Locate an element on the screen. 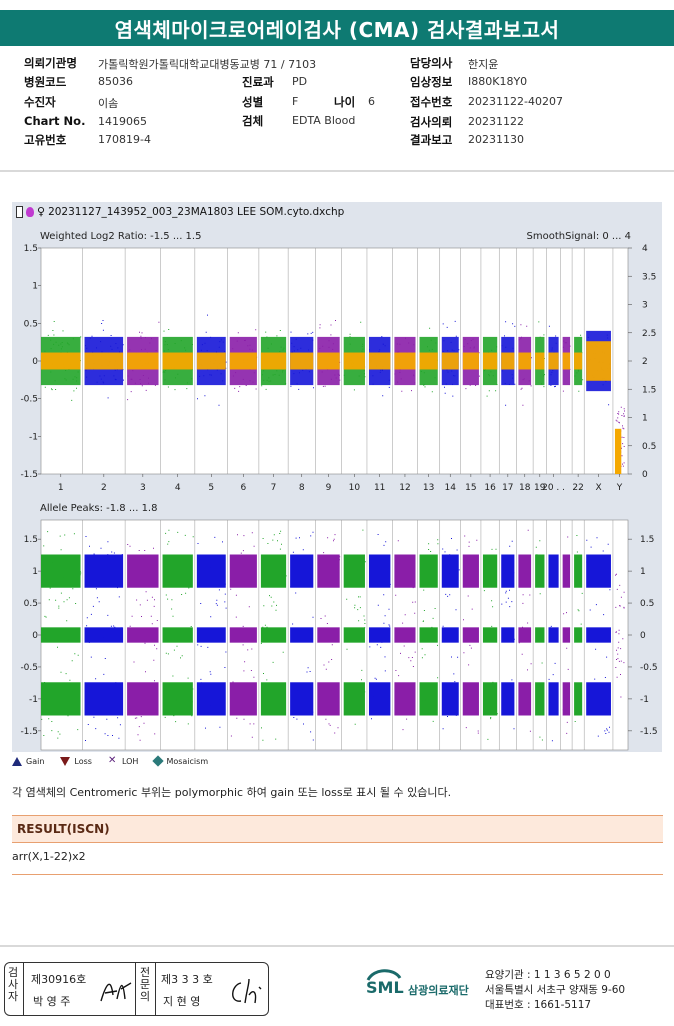 This screenshot has height=1026, width=674. result-value: arr(X,1-22)x2 is located at coordinates (49, 856).